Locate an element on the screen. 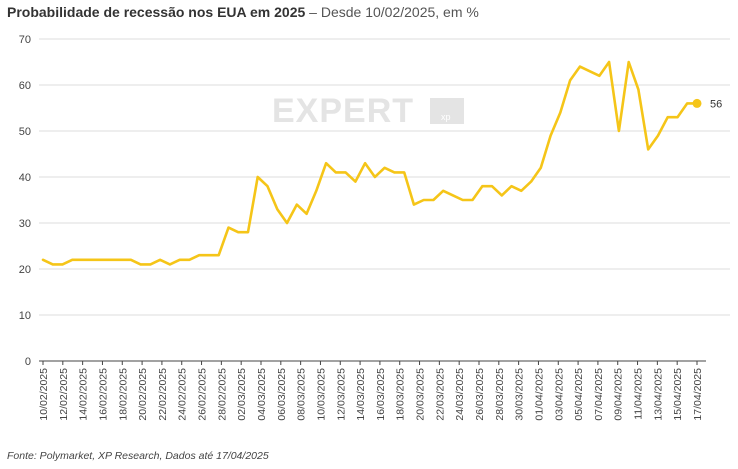 The image size is (738, 469). x-tick-label: 22/03/2025 is located at coordinates (440, 394).